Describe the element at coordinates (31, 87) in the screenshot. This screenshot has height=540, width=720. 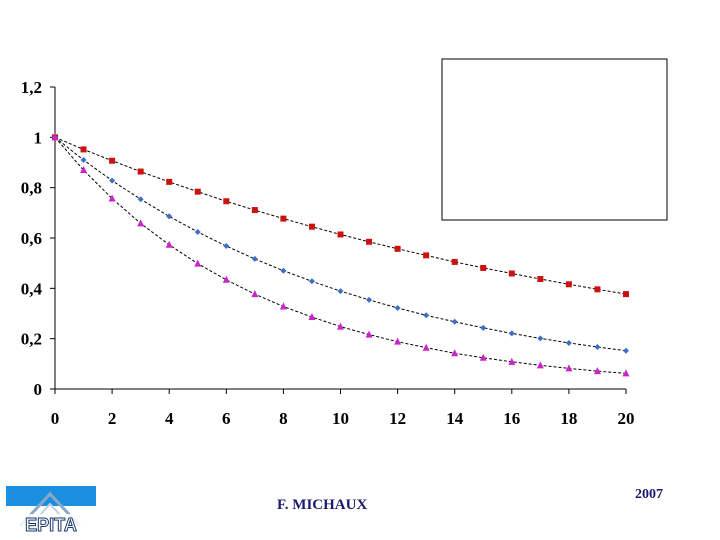
I see `y-tick-label: 1,2` at that location.